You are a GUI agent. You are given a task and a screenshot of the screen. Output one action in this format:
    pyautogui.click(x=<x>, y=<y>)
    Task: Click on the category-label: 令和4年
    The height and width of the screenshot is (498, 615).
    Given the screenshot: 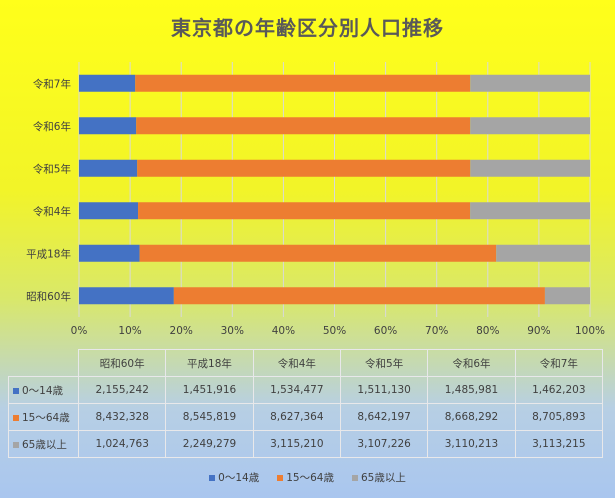 What is the action you would take?
    pyautogui.click(x=52, y=211)
    